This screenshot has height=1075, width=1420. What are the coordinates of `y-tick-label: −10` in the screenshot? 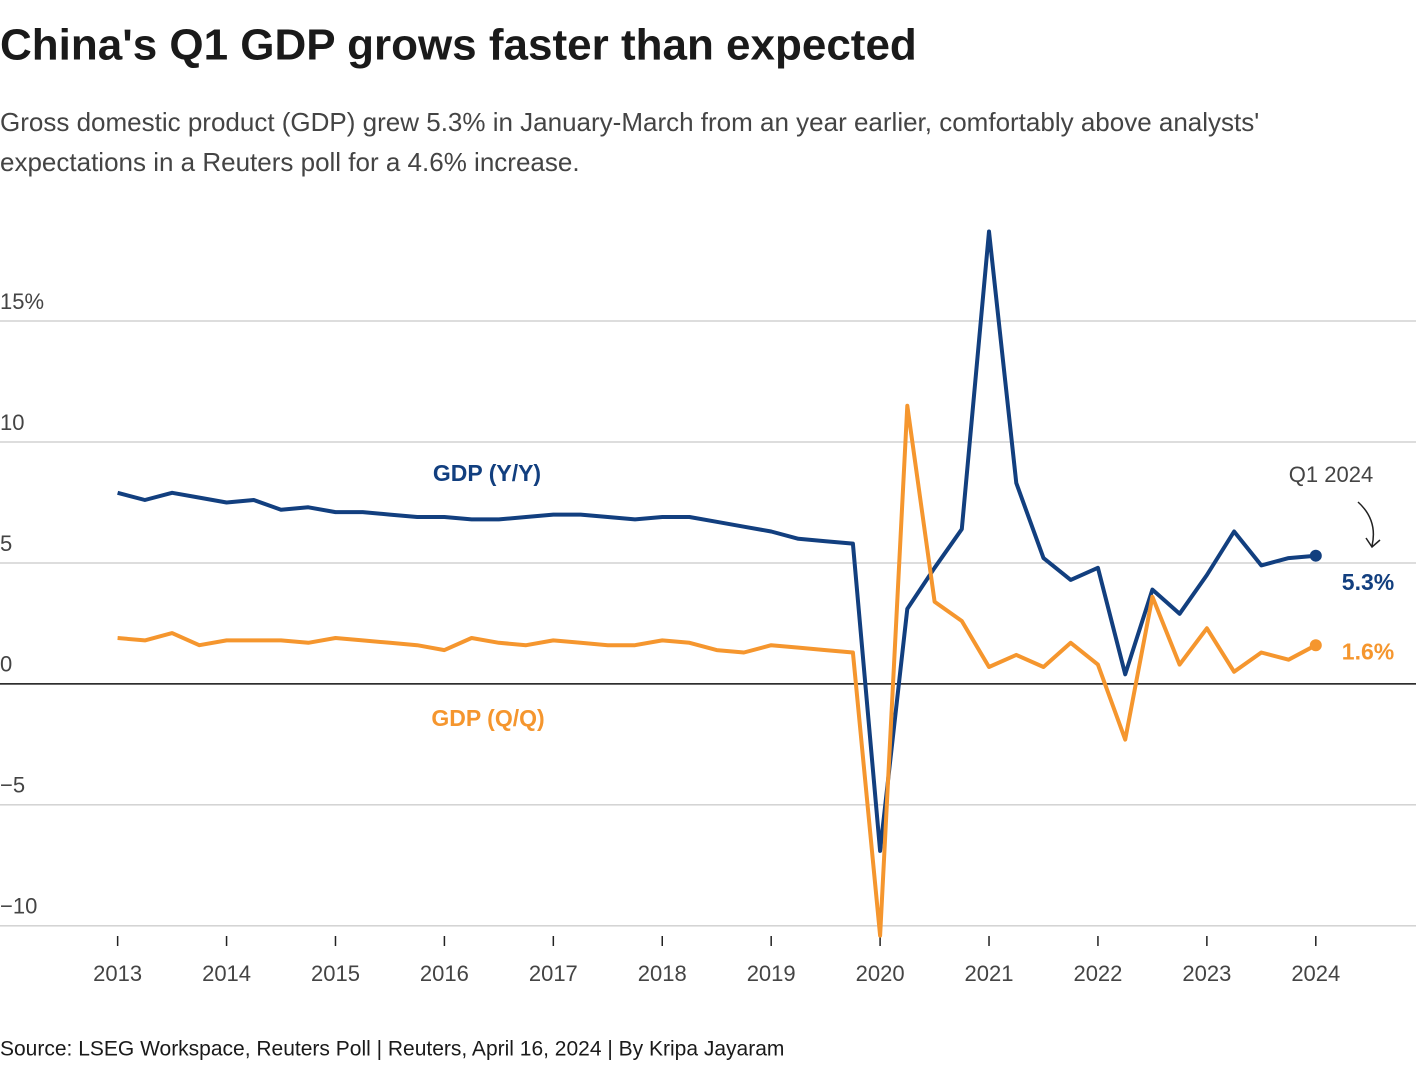 It's located at (18, 906).